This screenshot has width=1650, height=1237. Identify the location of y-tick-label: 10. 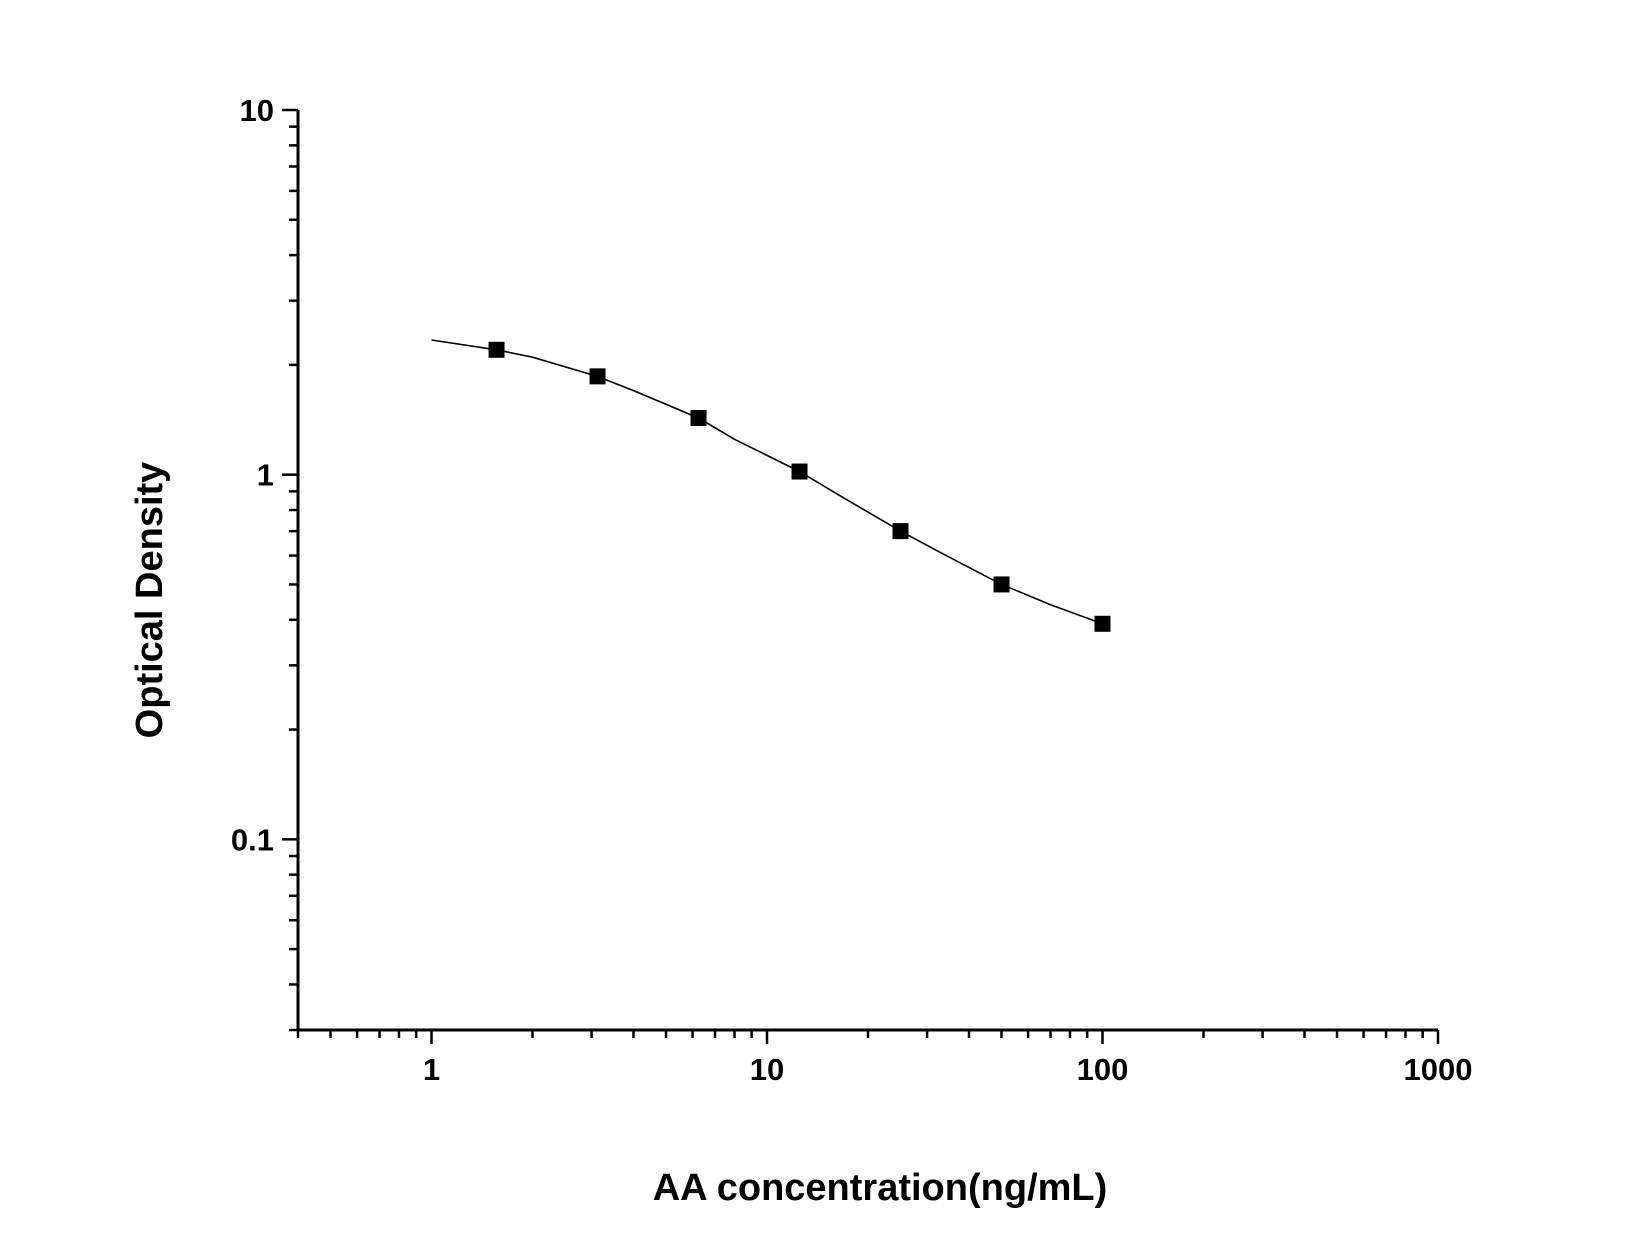
(257, 110).